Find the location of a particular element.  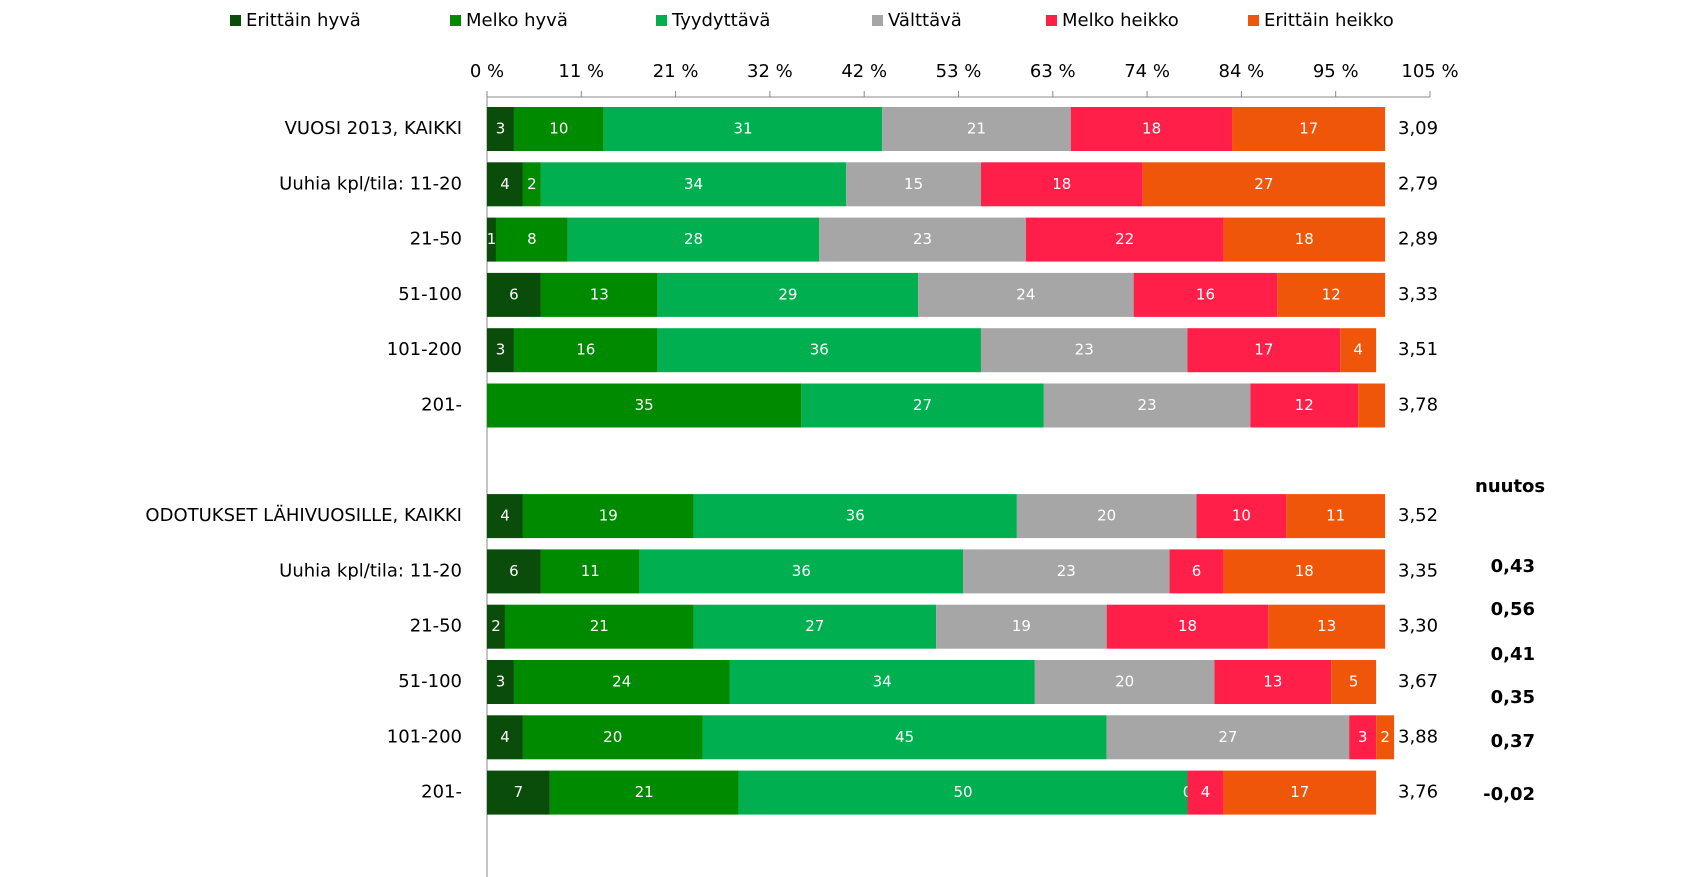

data-label: 28 is located at coordinates (693, 239).